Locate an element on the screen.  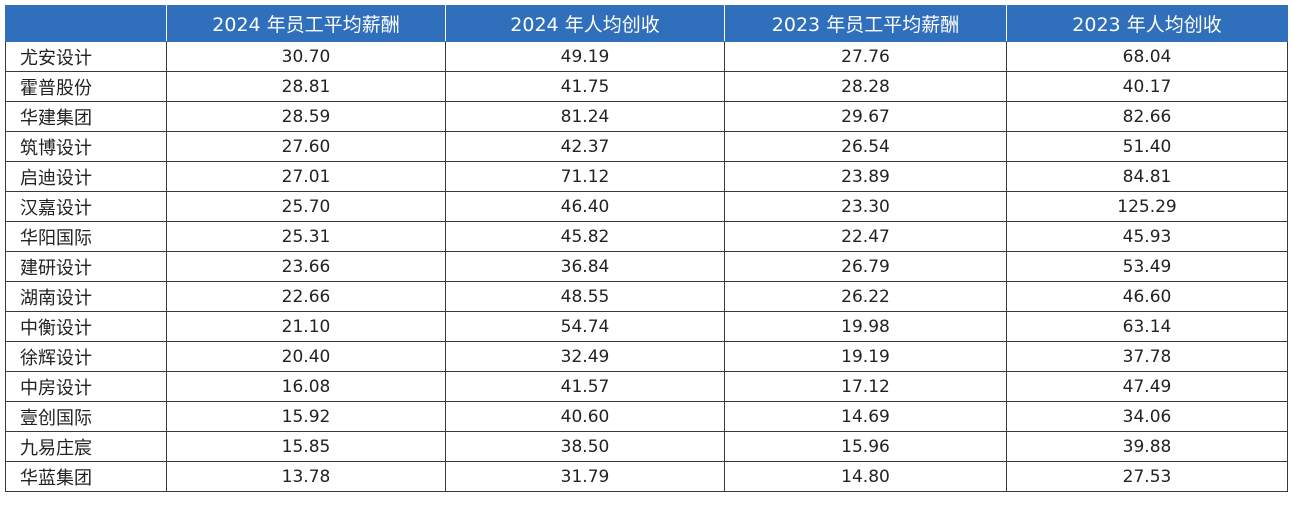
revenue-2023-cell: 34.06 is located at coordinates (1147, 416).